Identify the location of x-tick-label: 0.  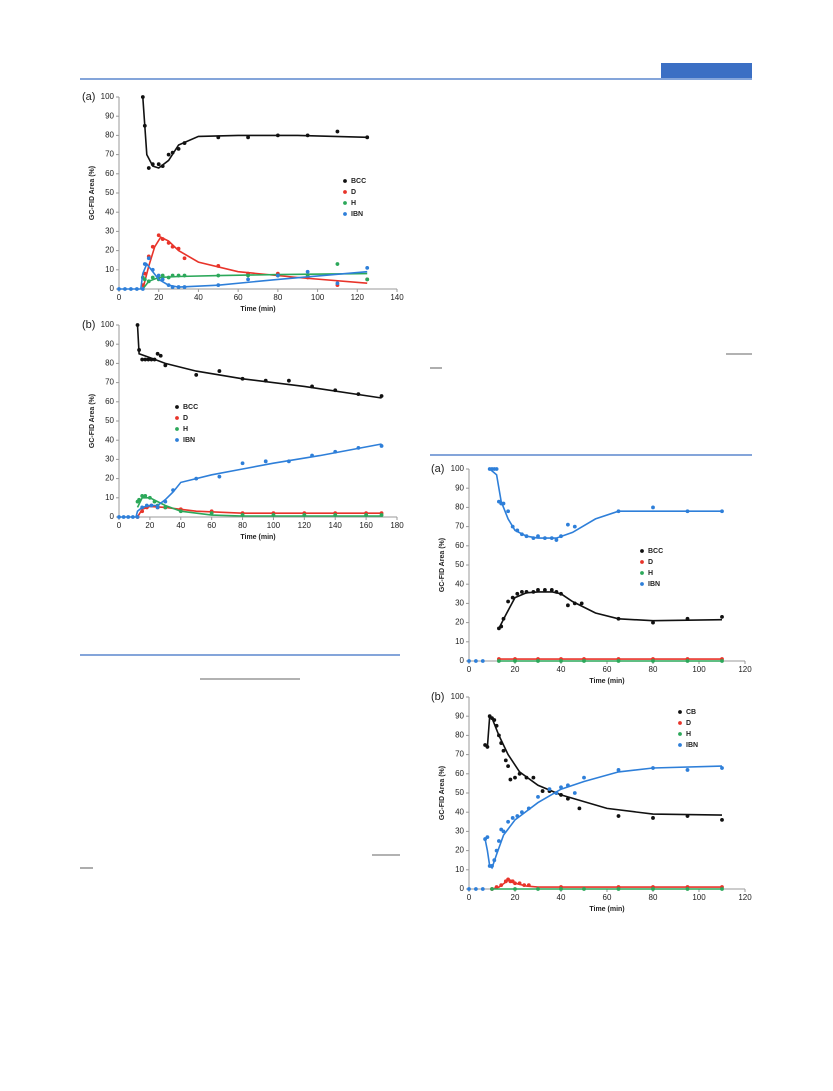
(119, 525).